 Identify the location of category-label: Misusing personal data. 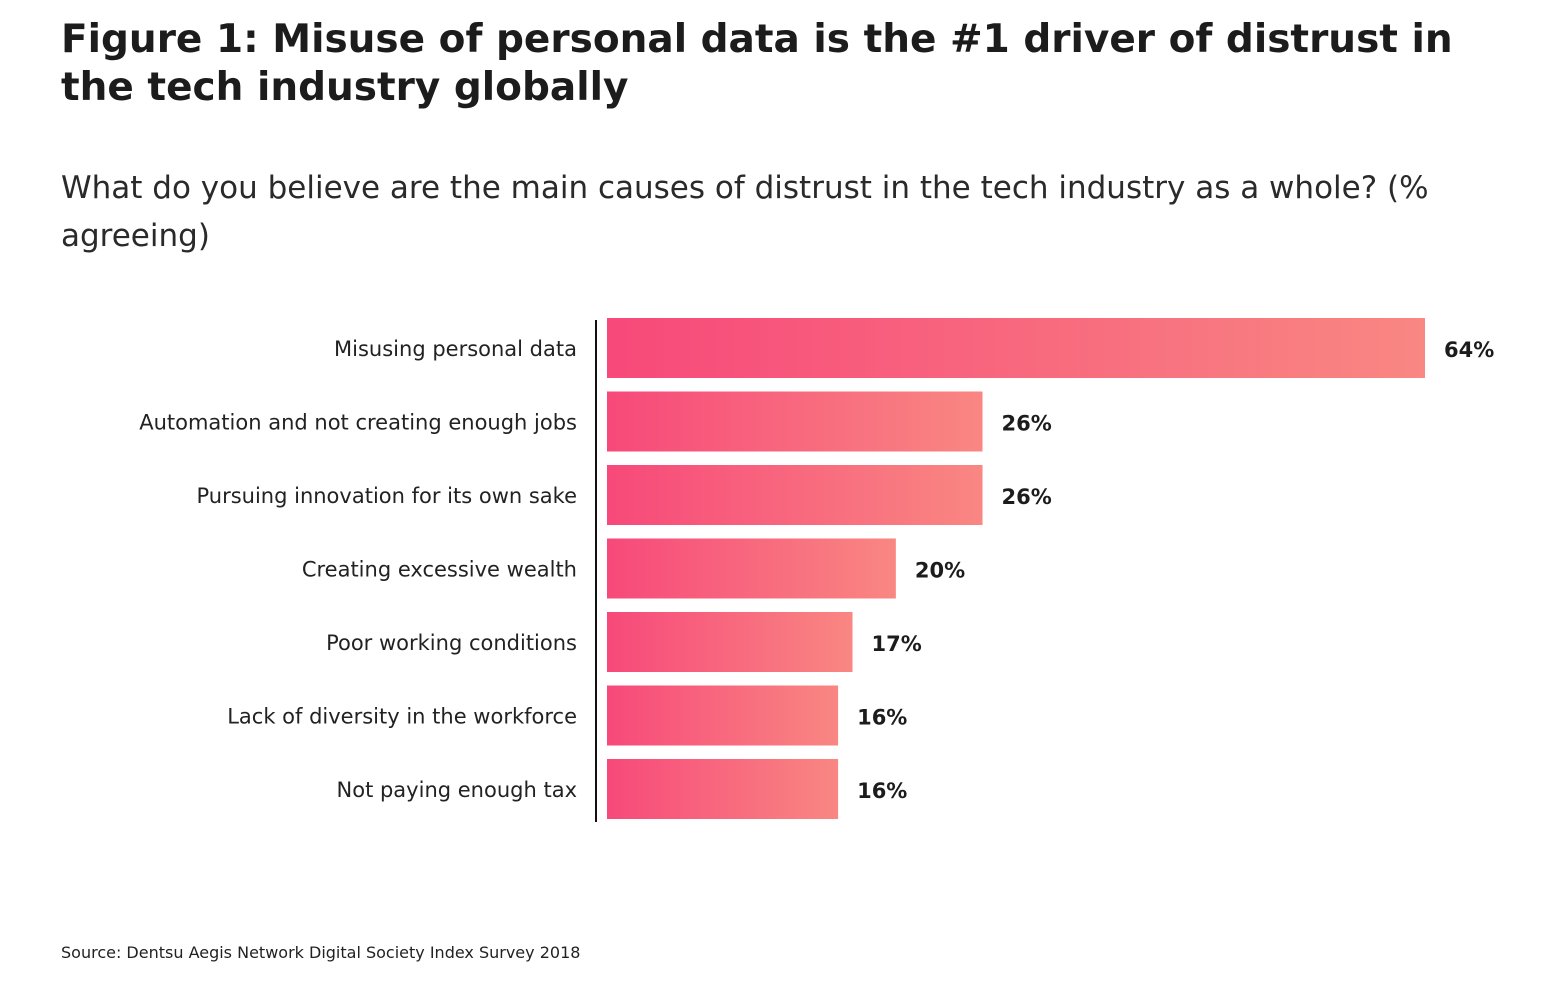
(455, 349).